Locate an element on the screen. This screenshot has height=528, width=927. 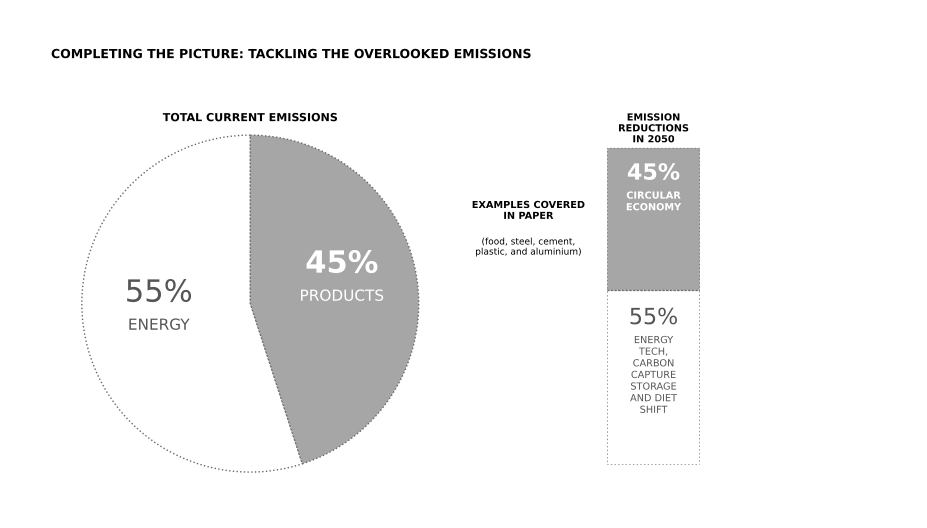
series-label: ENERGY TECH, CARBON CAPTURE STORAGE AND DIET SHIFT is located at coordinates (654, 374).